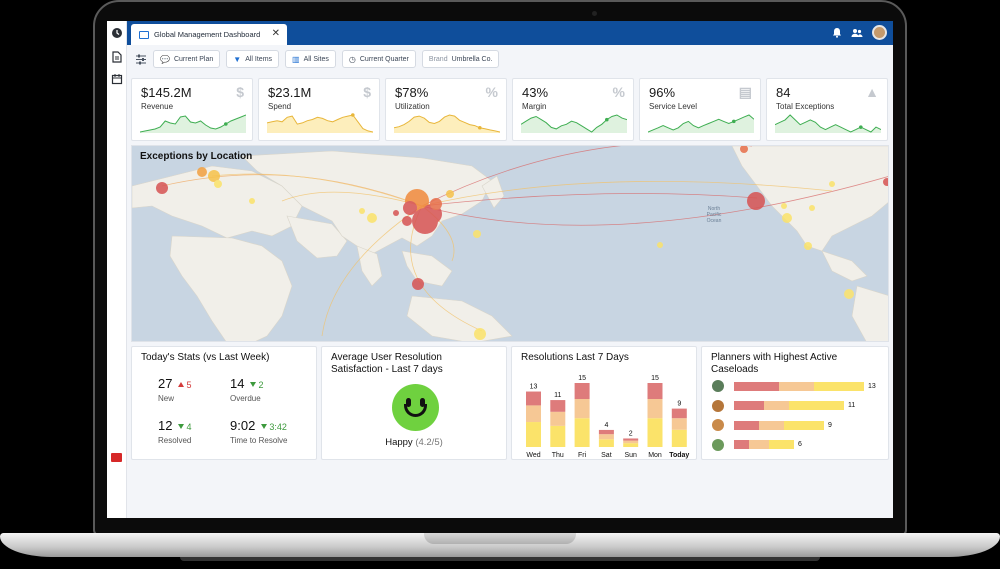 This screenshot has width=1000, height=569. I want to click on planner-row: 9, so click(772, 425).